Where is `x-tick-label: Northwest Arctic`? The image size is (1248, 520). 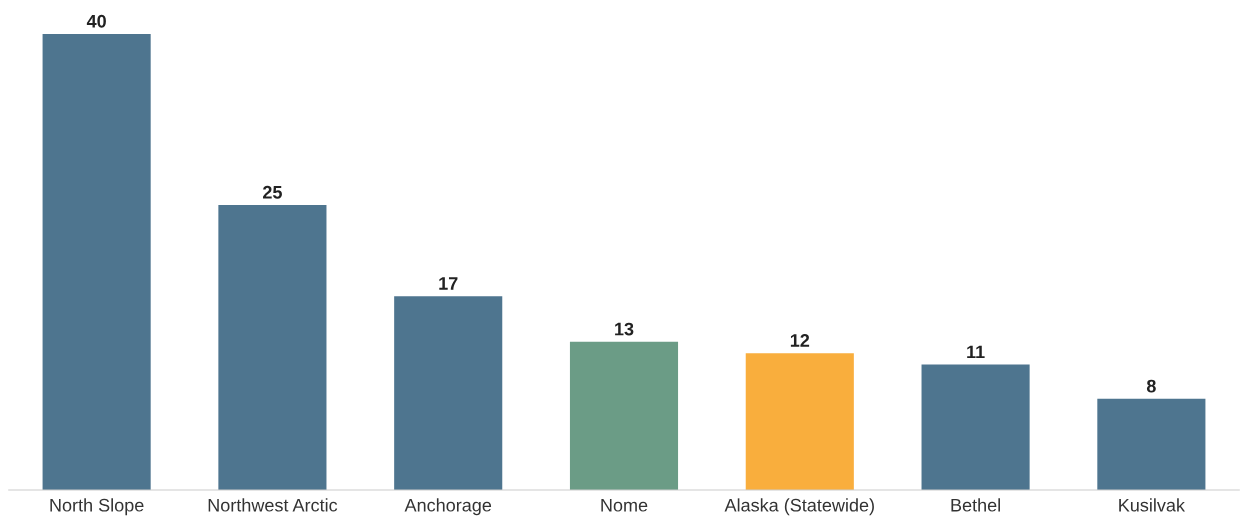
x-tick-label: Northwest Arctic is located at coordinates (273, 505).